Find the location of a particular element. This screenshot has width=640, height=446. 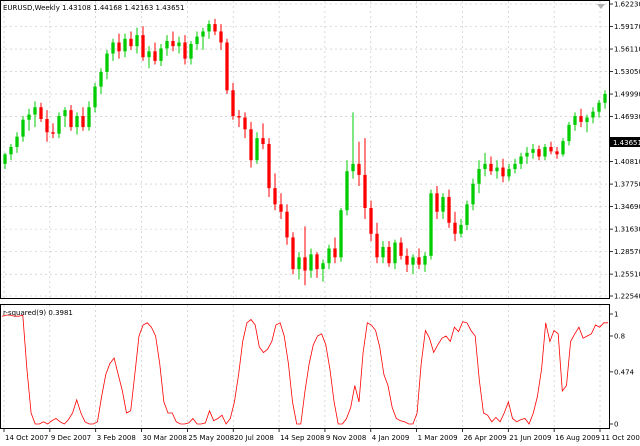

price-tick-label: 1.56110 is located at coordinates (627, 50).